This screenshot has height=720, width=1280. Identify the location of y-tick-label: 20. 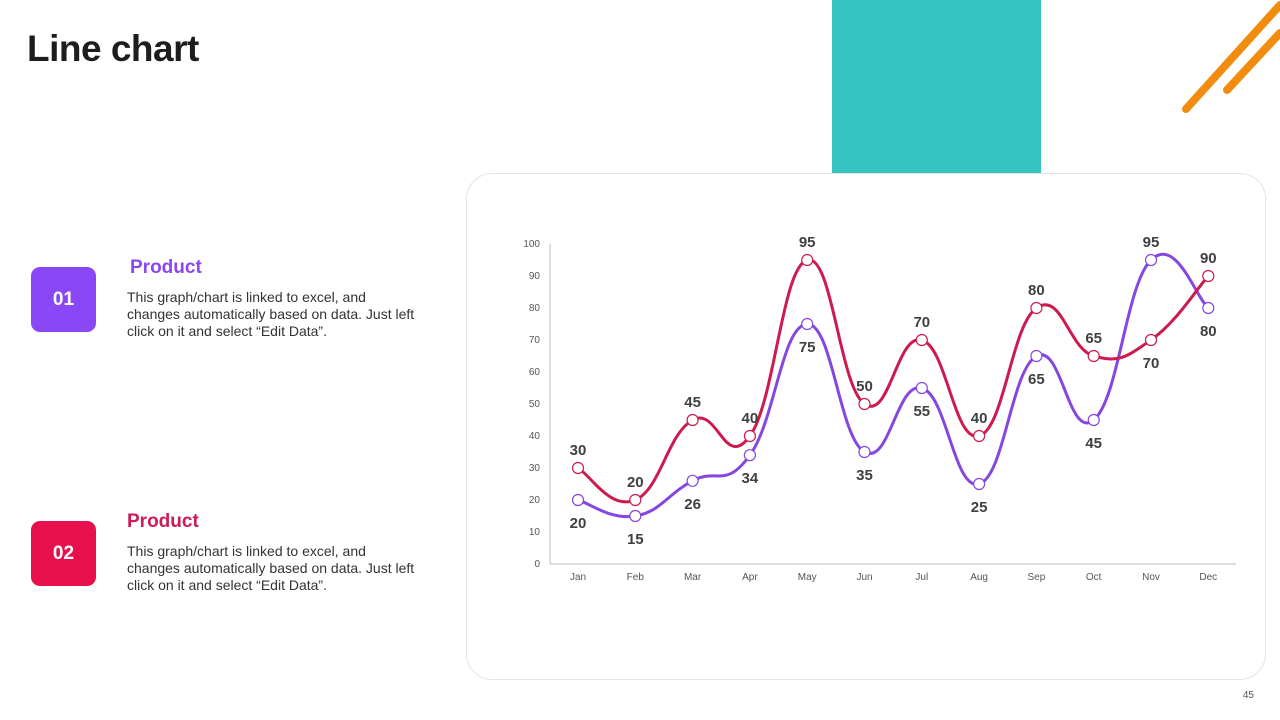
(535, 500).